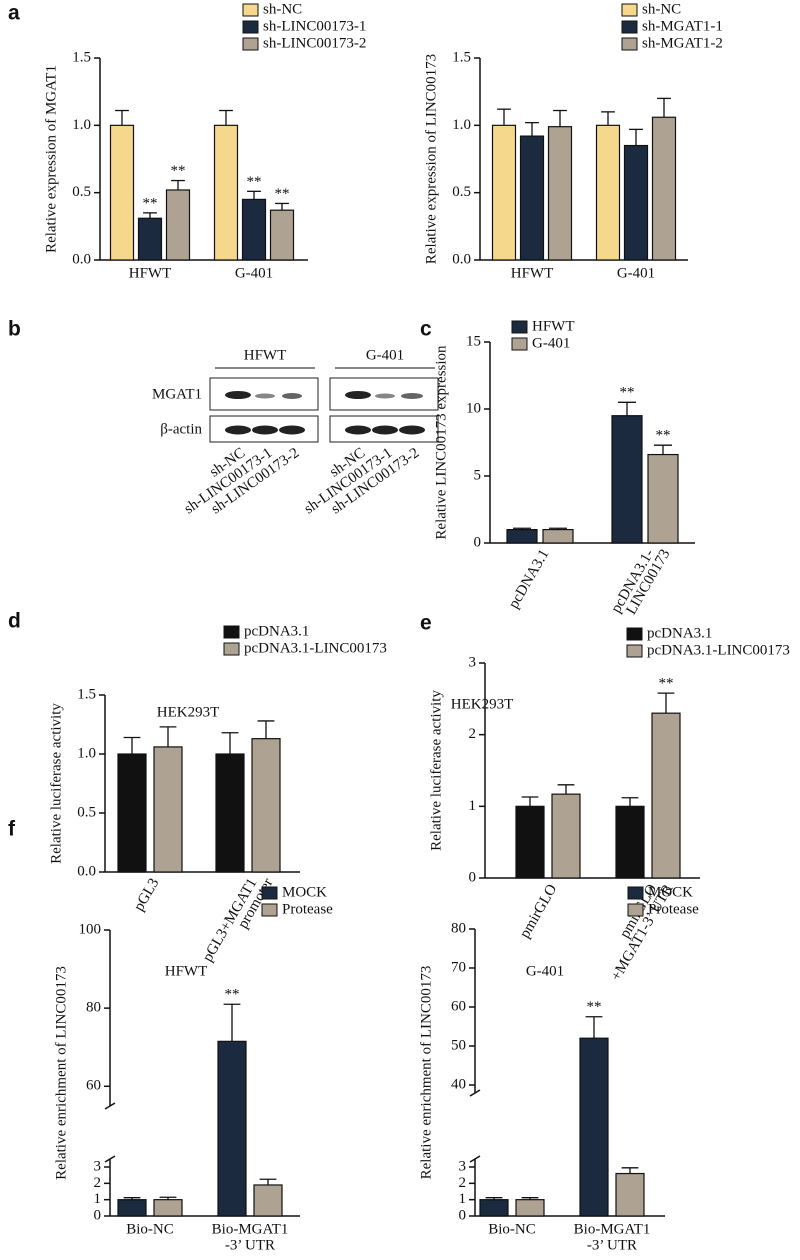 The height and width of the screenshot is (1260, 800). I want to click on x-tick-label: HFWT, so click(150, 273).